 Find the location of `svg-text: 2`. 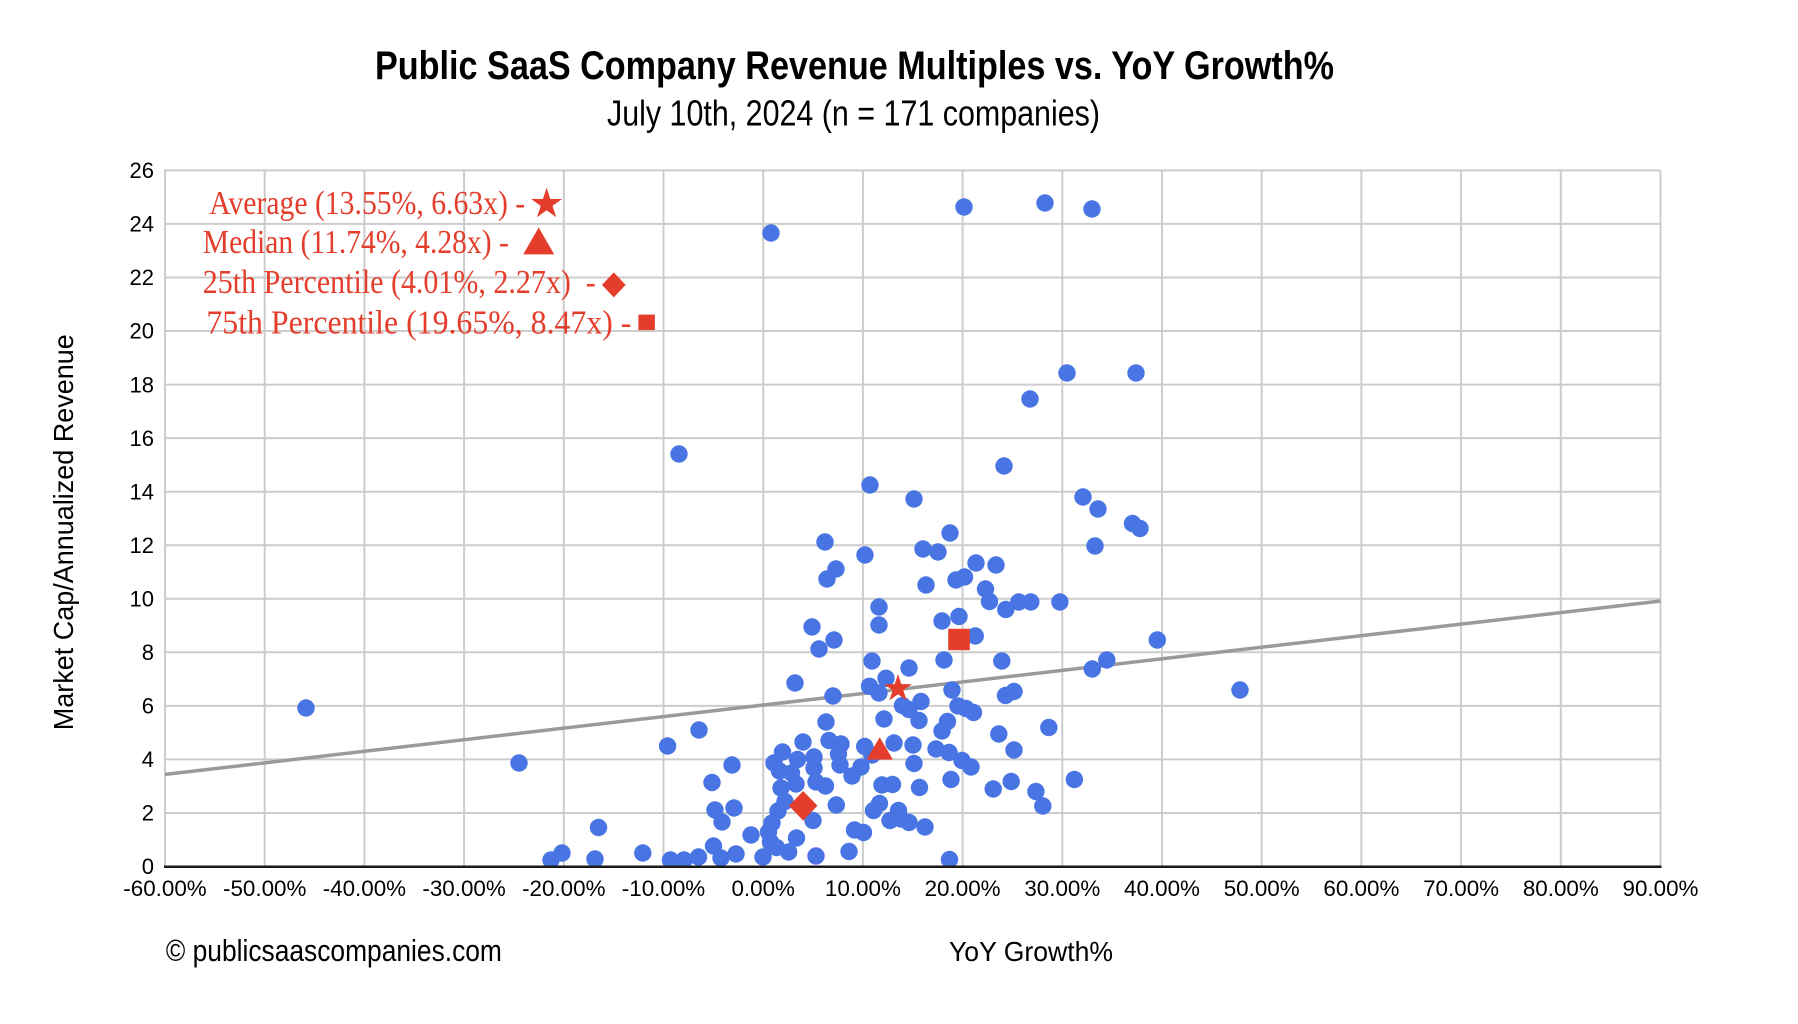

svg-text: 2 is located at coordinates (148, 813).